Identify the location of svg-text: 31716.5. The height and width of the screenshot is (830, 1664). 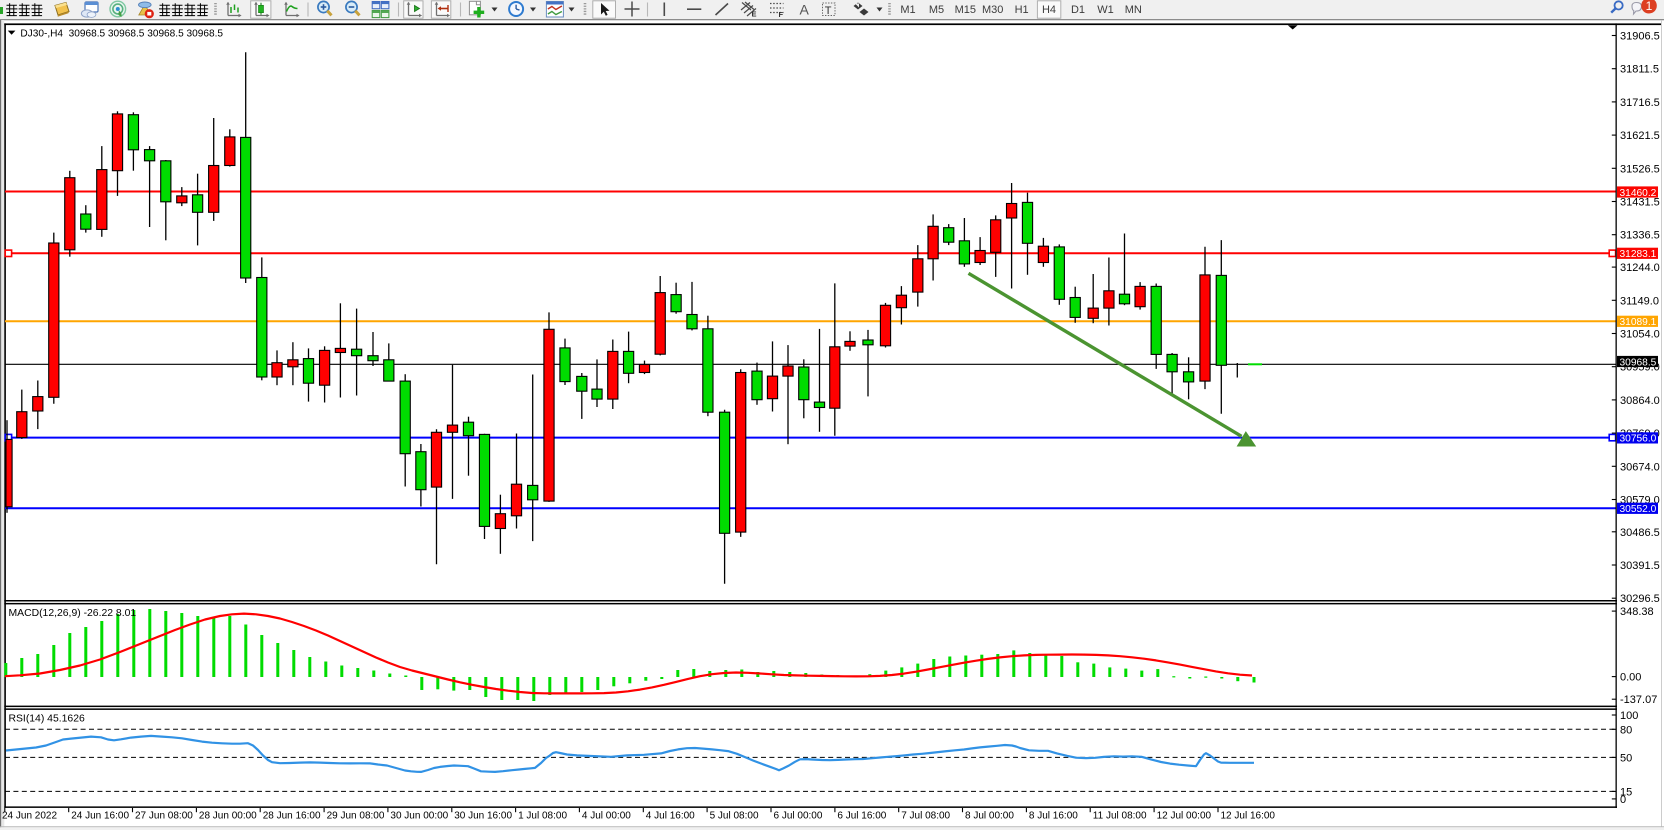
(1640, 103).